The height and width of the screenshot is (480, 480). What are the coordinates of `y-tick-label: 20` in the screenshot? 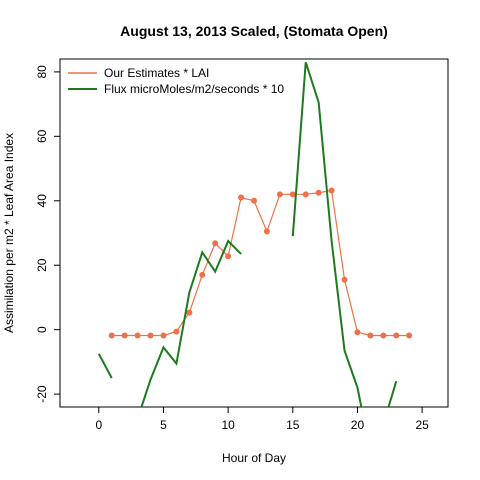 It's located at (42, 265).